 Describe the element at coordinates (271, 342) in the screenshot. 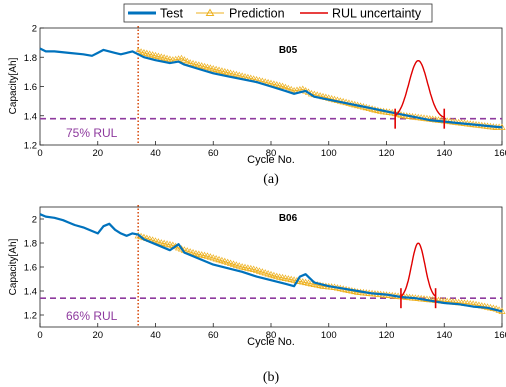

I see `x-axis-label-b: Cycle No.` at that location.